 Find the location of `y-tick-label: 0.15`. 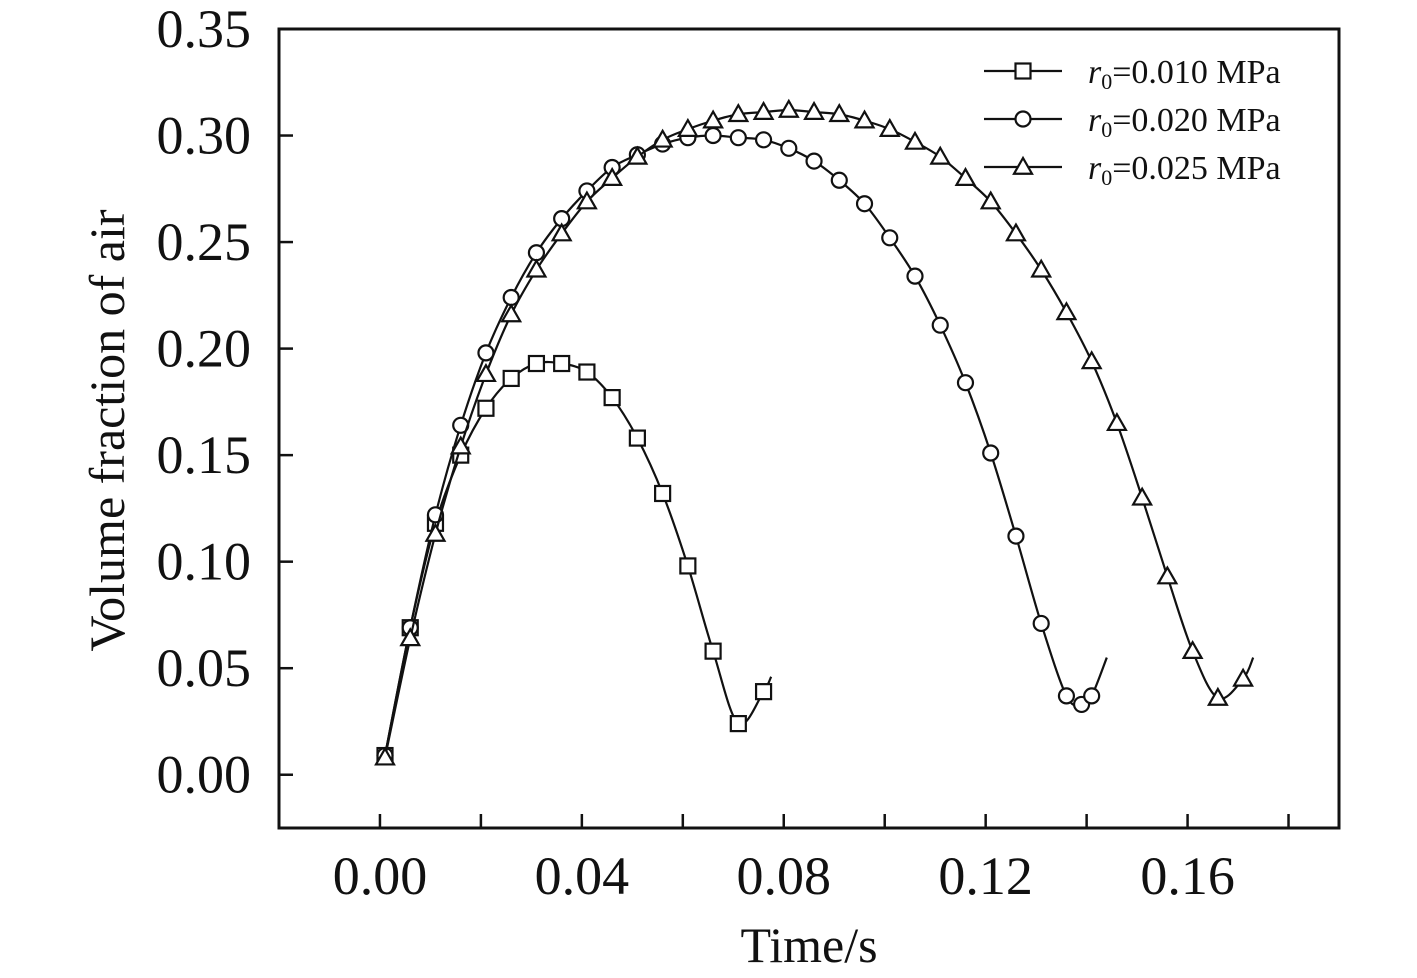

y-tick-label: 0.15 is located at coordinates (204, 455).